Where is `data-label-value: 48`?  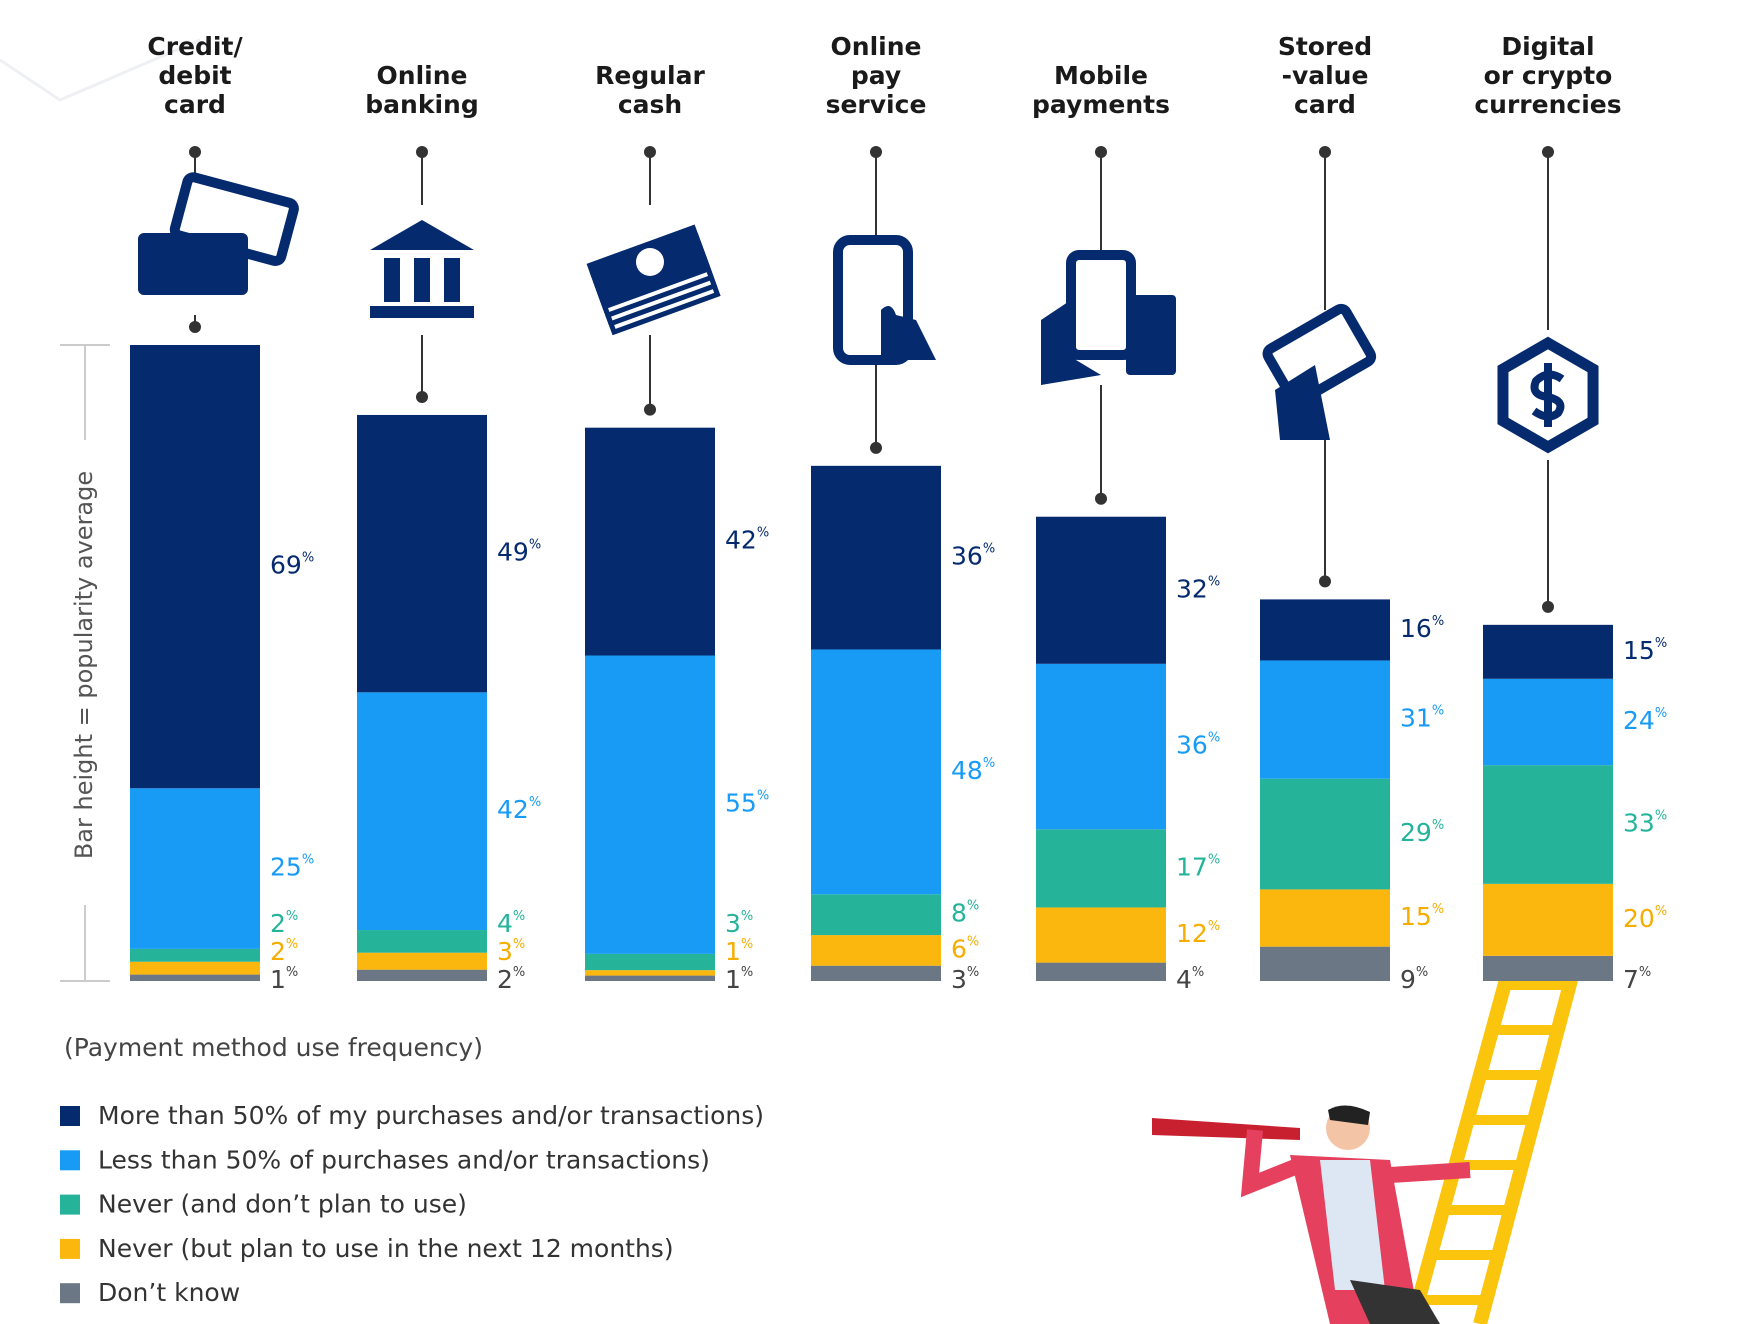 data-label-value: 48 is located at coordinates (967, 770).